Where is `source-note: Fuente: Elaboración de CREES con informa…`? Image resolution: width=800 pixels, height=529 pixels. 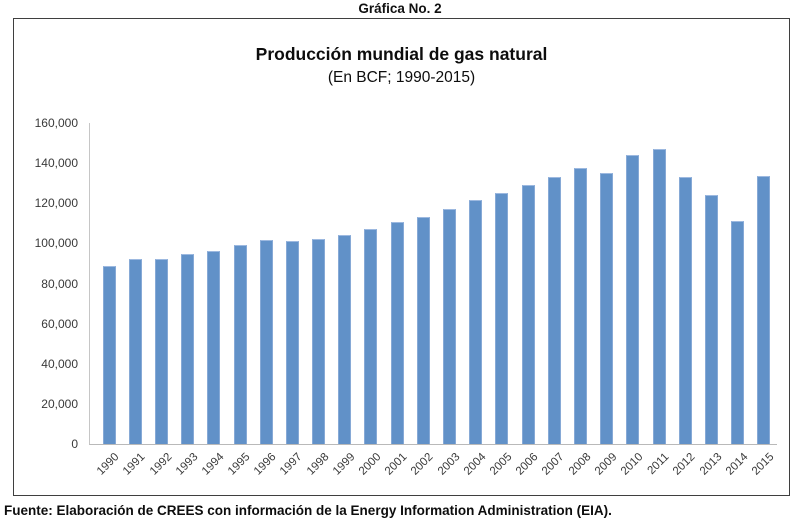
source-note: Fuente: Elaboración de CREES con informa… is located at coordinates (308, 510).